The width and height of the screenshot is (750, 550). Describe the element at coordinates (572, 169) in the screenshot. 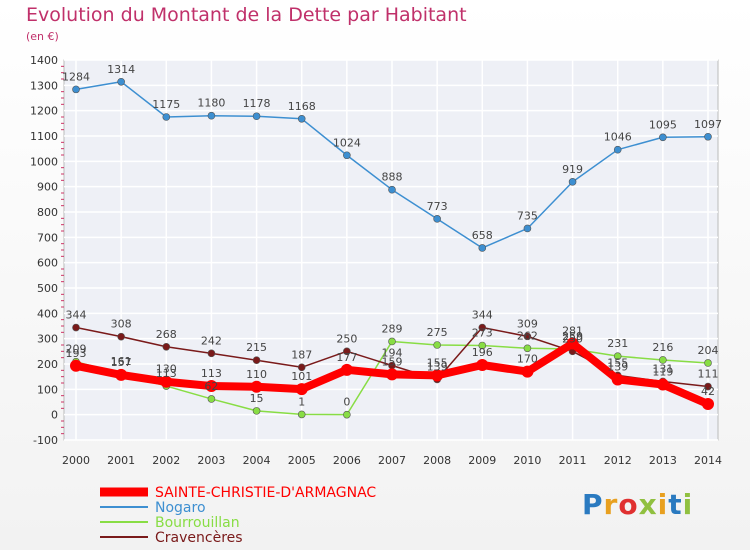

I see `data-label: 919` at that location.